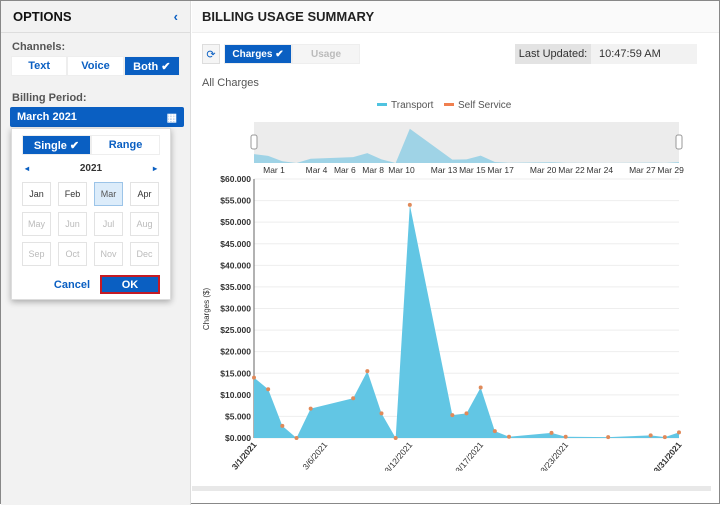 The width and height of the screenshot is (720, 505). Describe the element at coordinates (679, 142) in the screenshot. I see `navigator-right-handle` at that location.